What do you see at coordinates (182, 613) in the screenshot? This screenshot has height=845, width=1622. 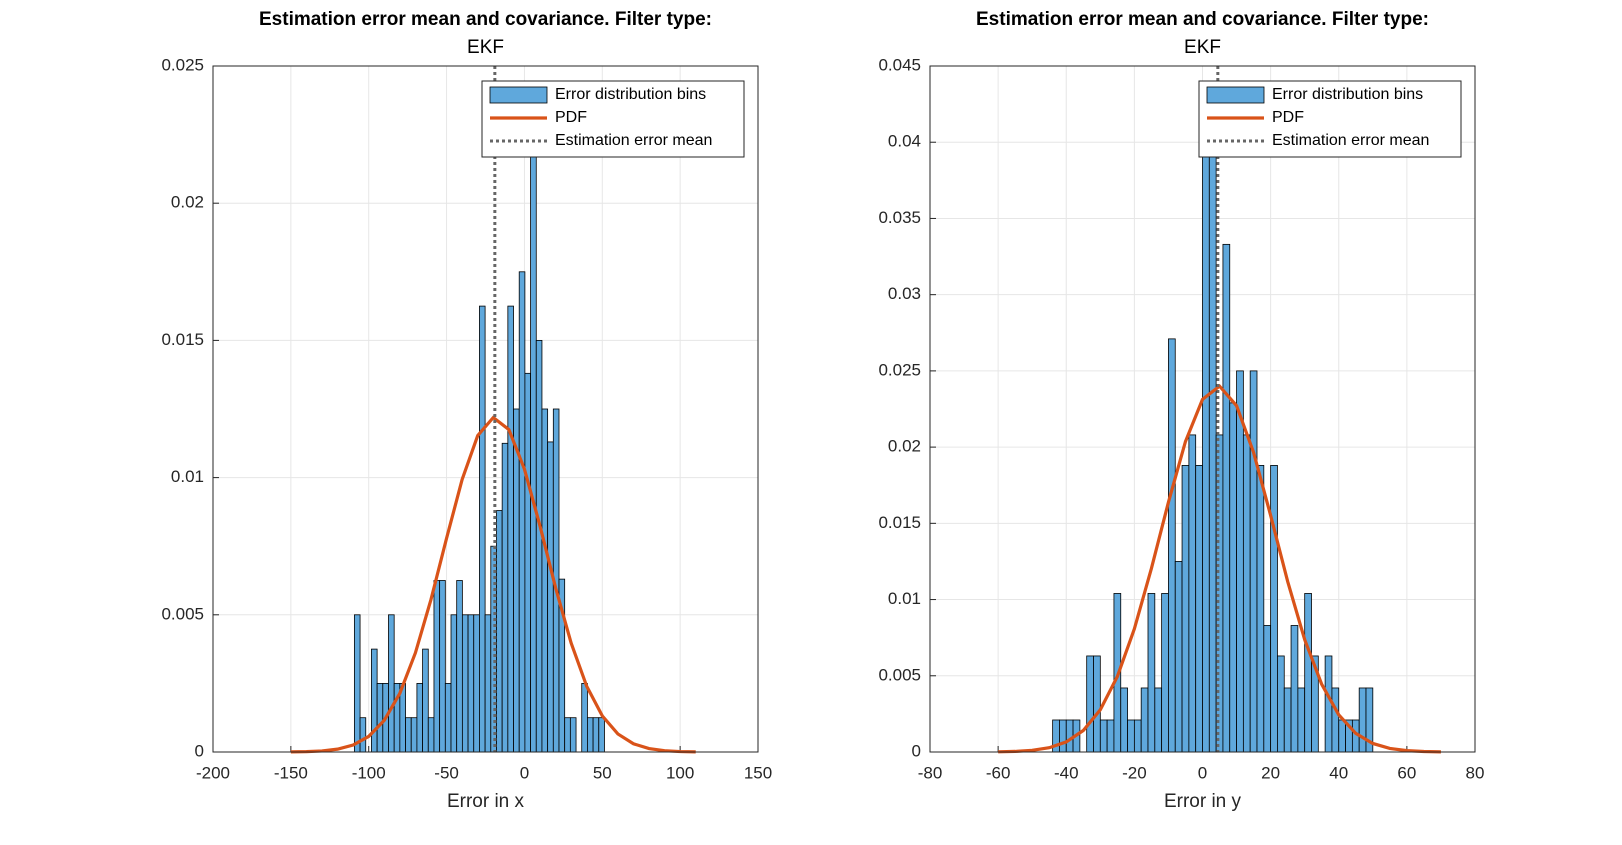 I see `y-tick-label: 0.005` at bounding box center [182, 613].